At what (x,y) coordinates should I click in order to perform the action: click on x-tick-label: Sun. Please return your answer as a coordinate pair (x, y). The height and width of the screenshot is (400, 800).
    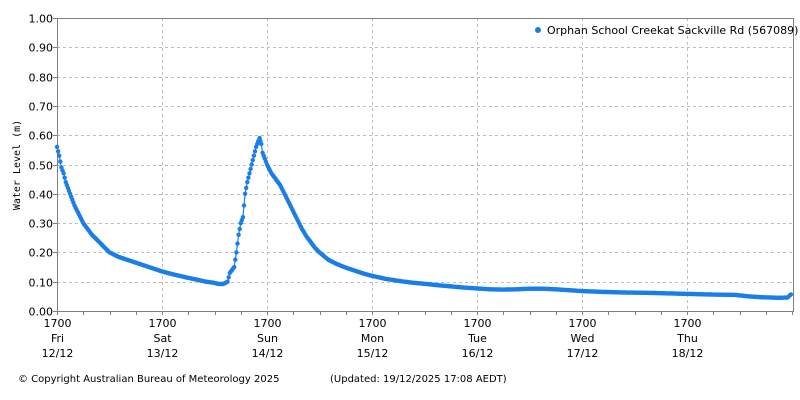
    Looking at the image, I should click on (267, 338).